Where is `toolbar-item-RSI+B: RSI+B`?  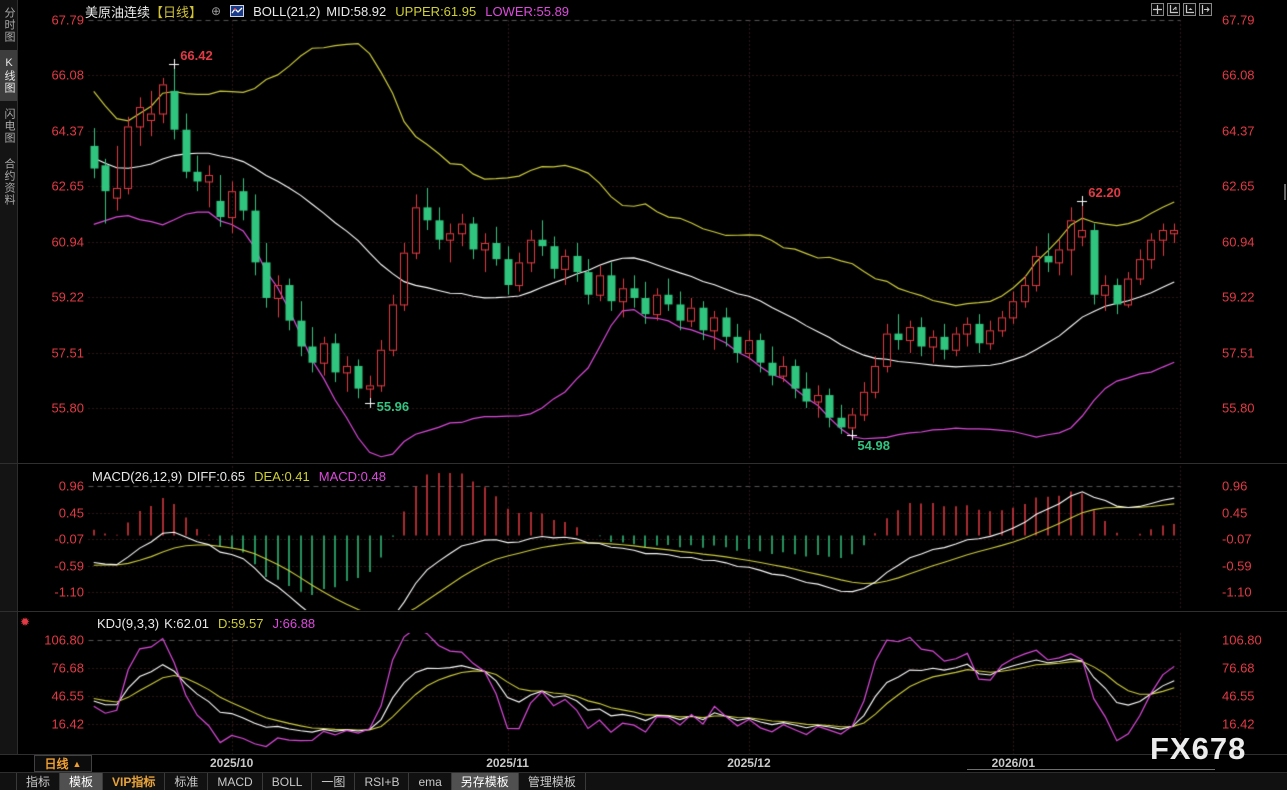 toolbar-item-RSI+B: RSI+B is located at coordinates (382, 781).